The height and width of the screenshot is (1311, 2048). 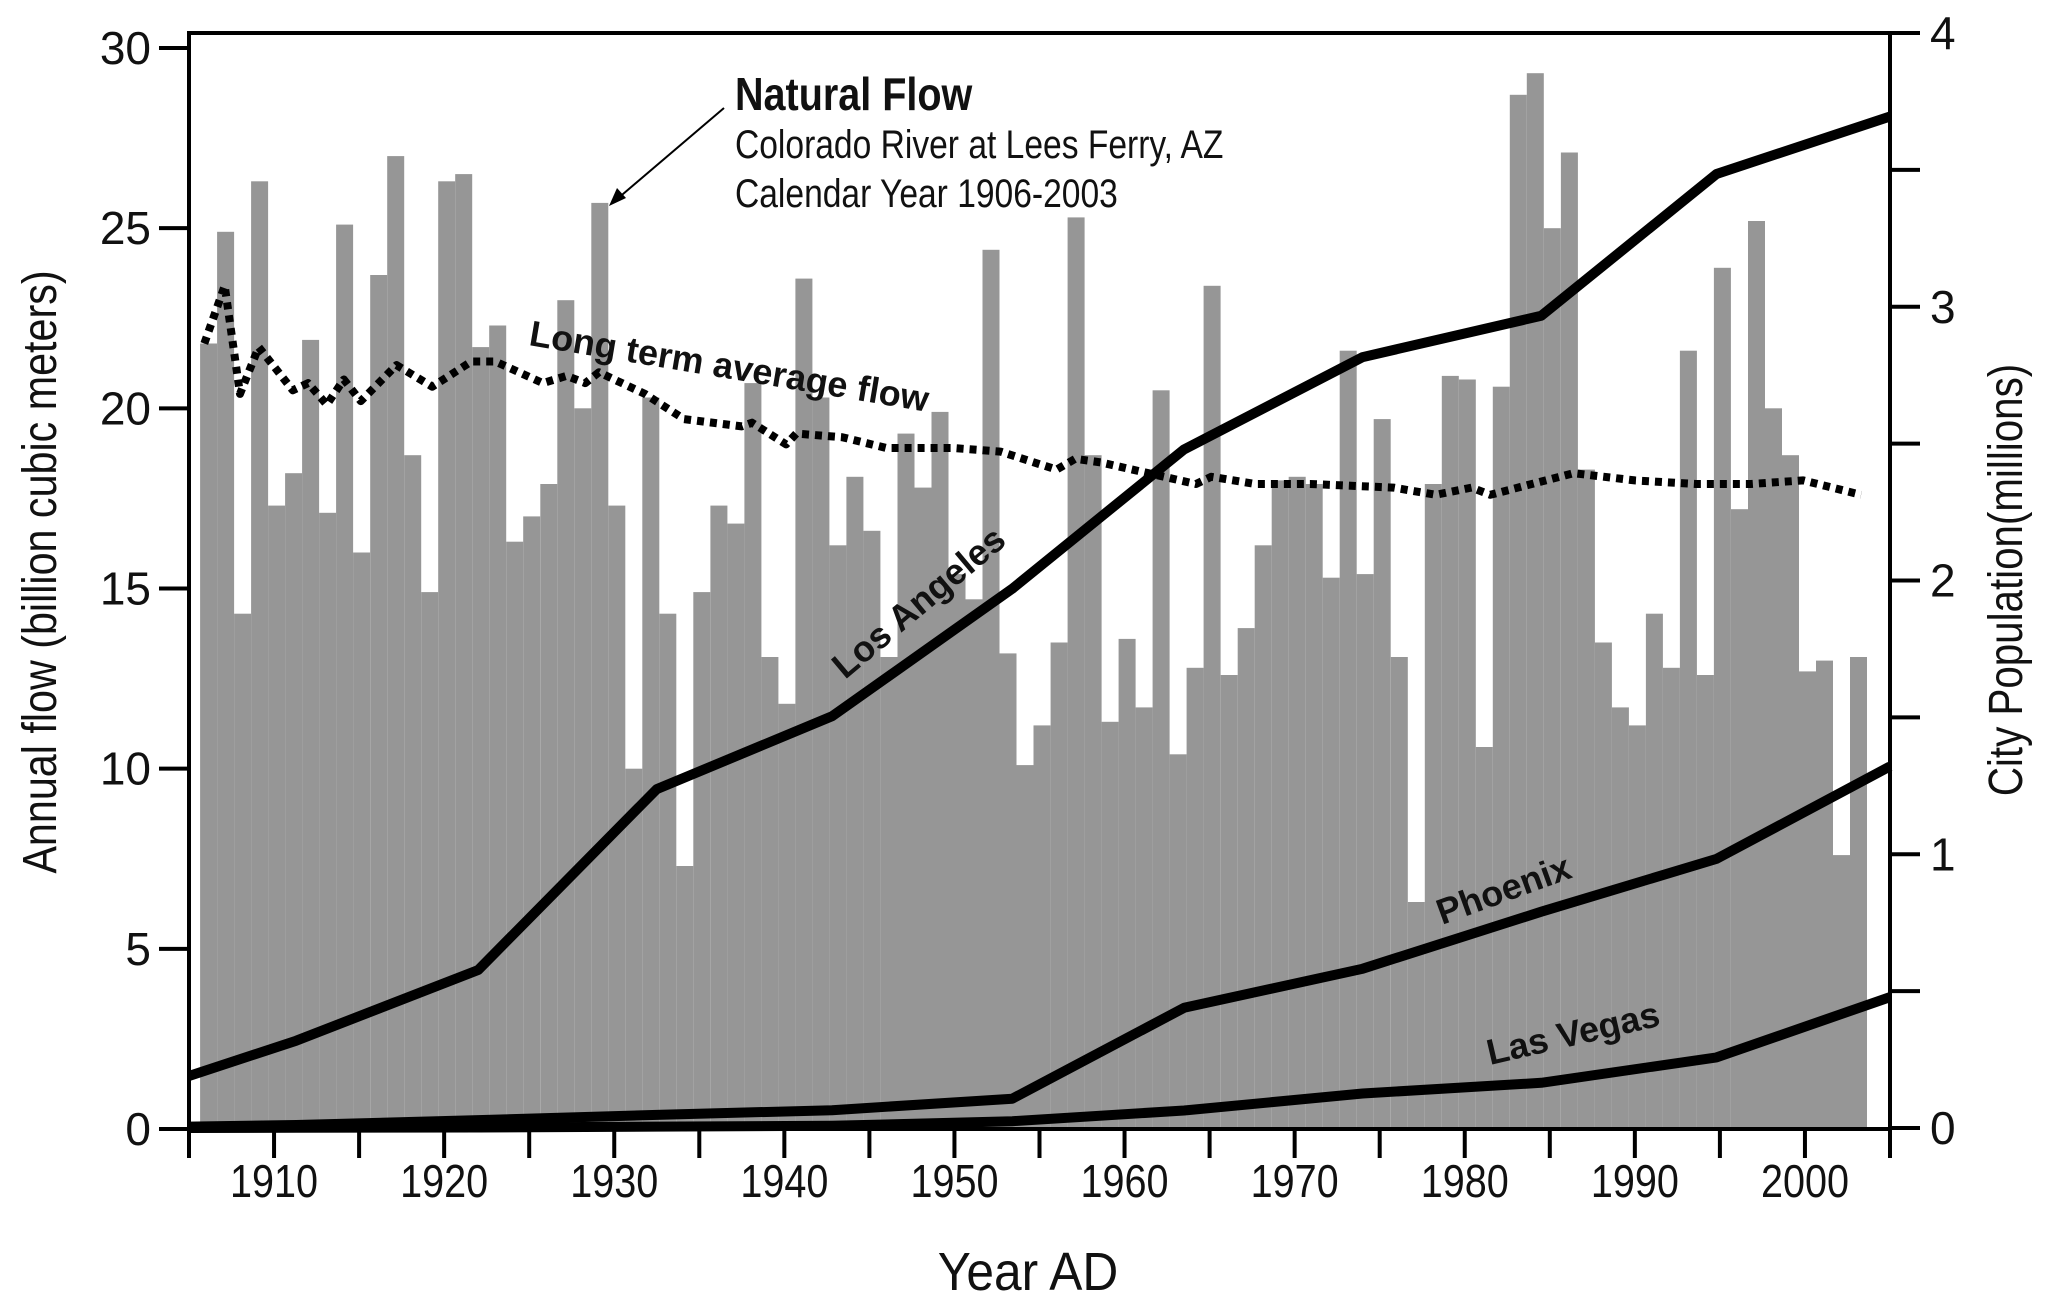 What do you see at coordinates (906, 781) in the screenshot?
I see `flow-bar-1947` at bounding box center [906, 781].